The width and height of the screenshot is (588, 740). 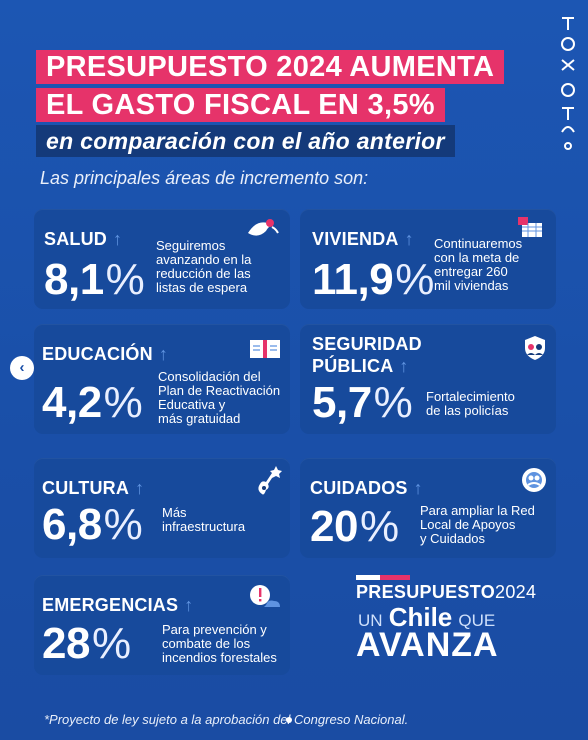 What do you see at coordinates (370, 620) in the screenshot?
I see `logo-text-un: UN` at bounding box center [370, 620].